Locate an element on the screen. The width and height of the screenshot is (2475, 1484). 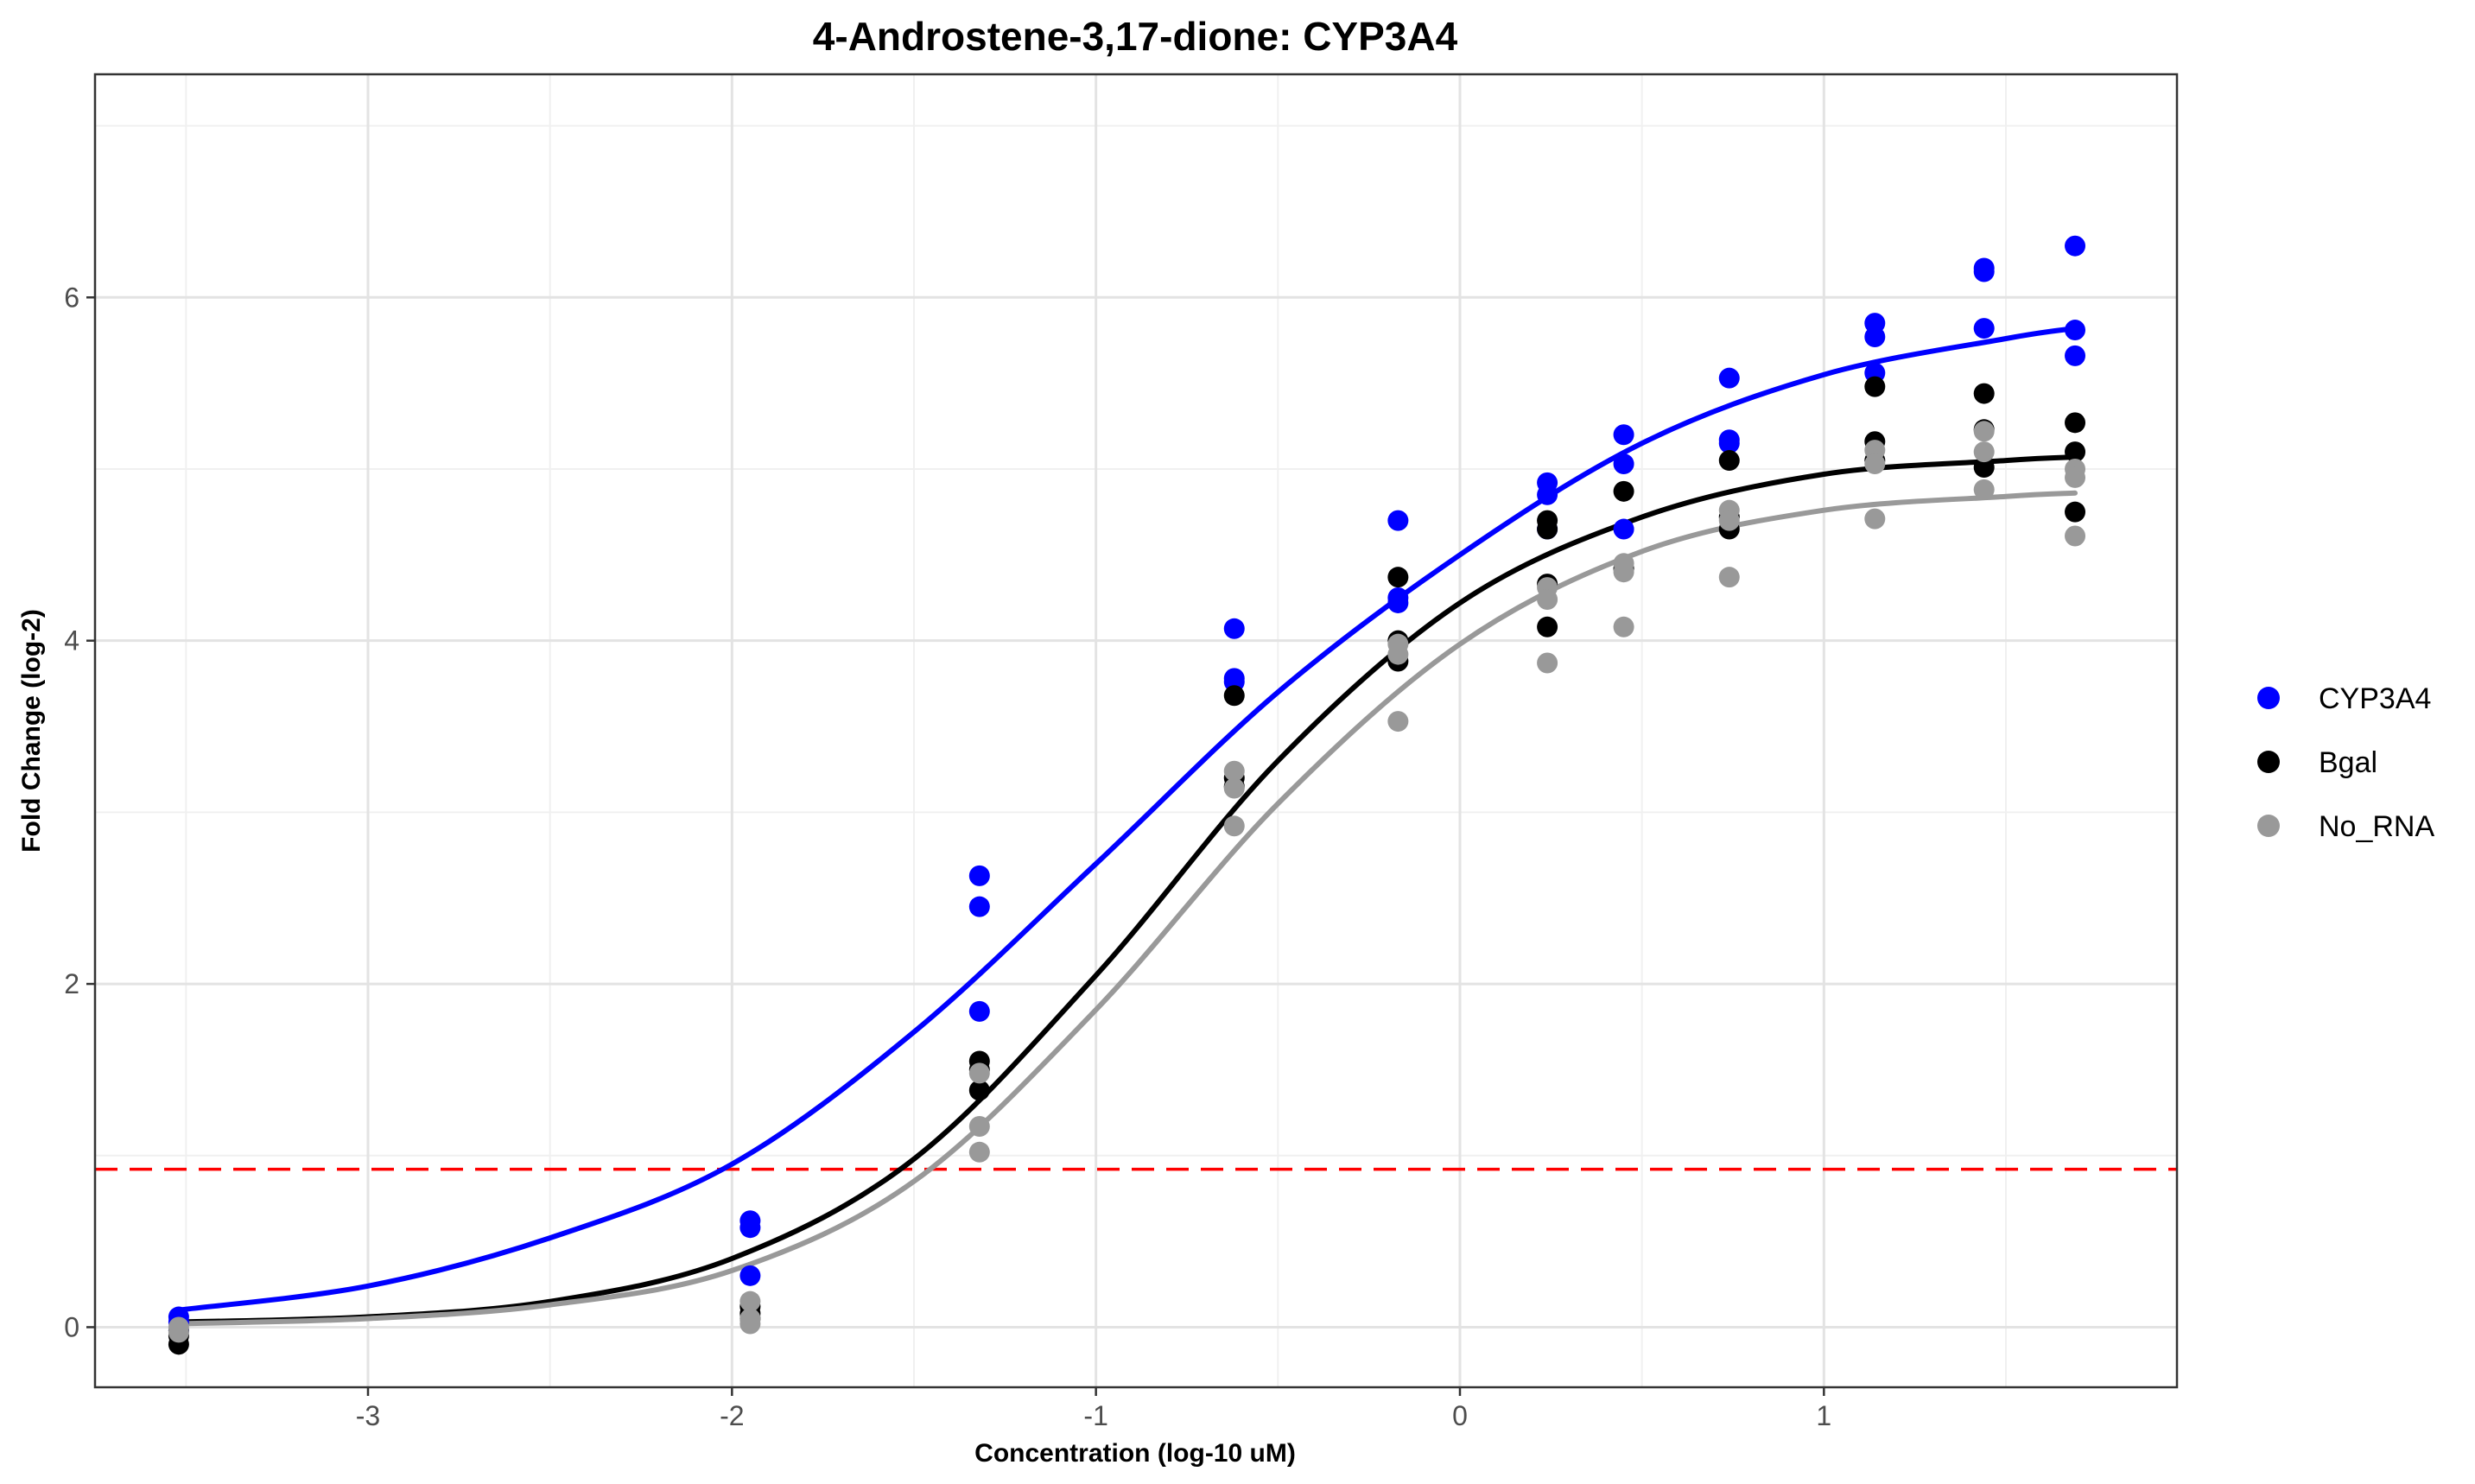
legend-label-bgal: Bgal is located at coordinates (2348, 762).